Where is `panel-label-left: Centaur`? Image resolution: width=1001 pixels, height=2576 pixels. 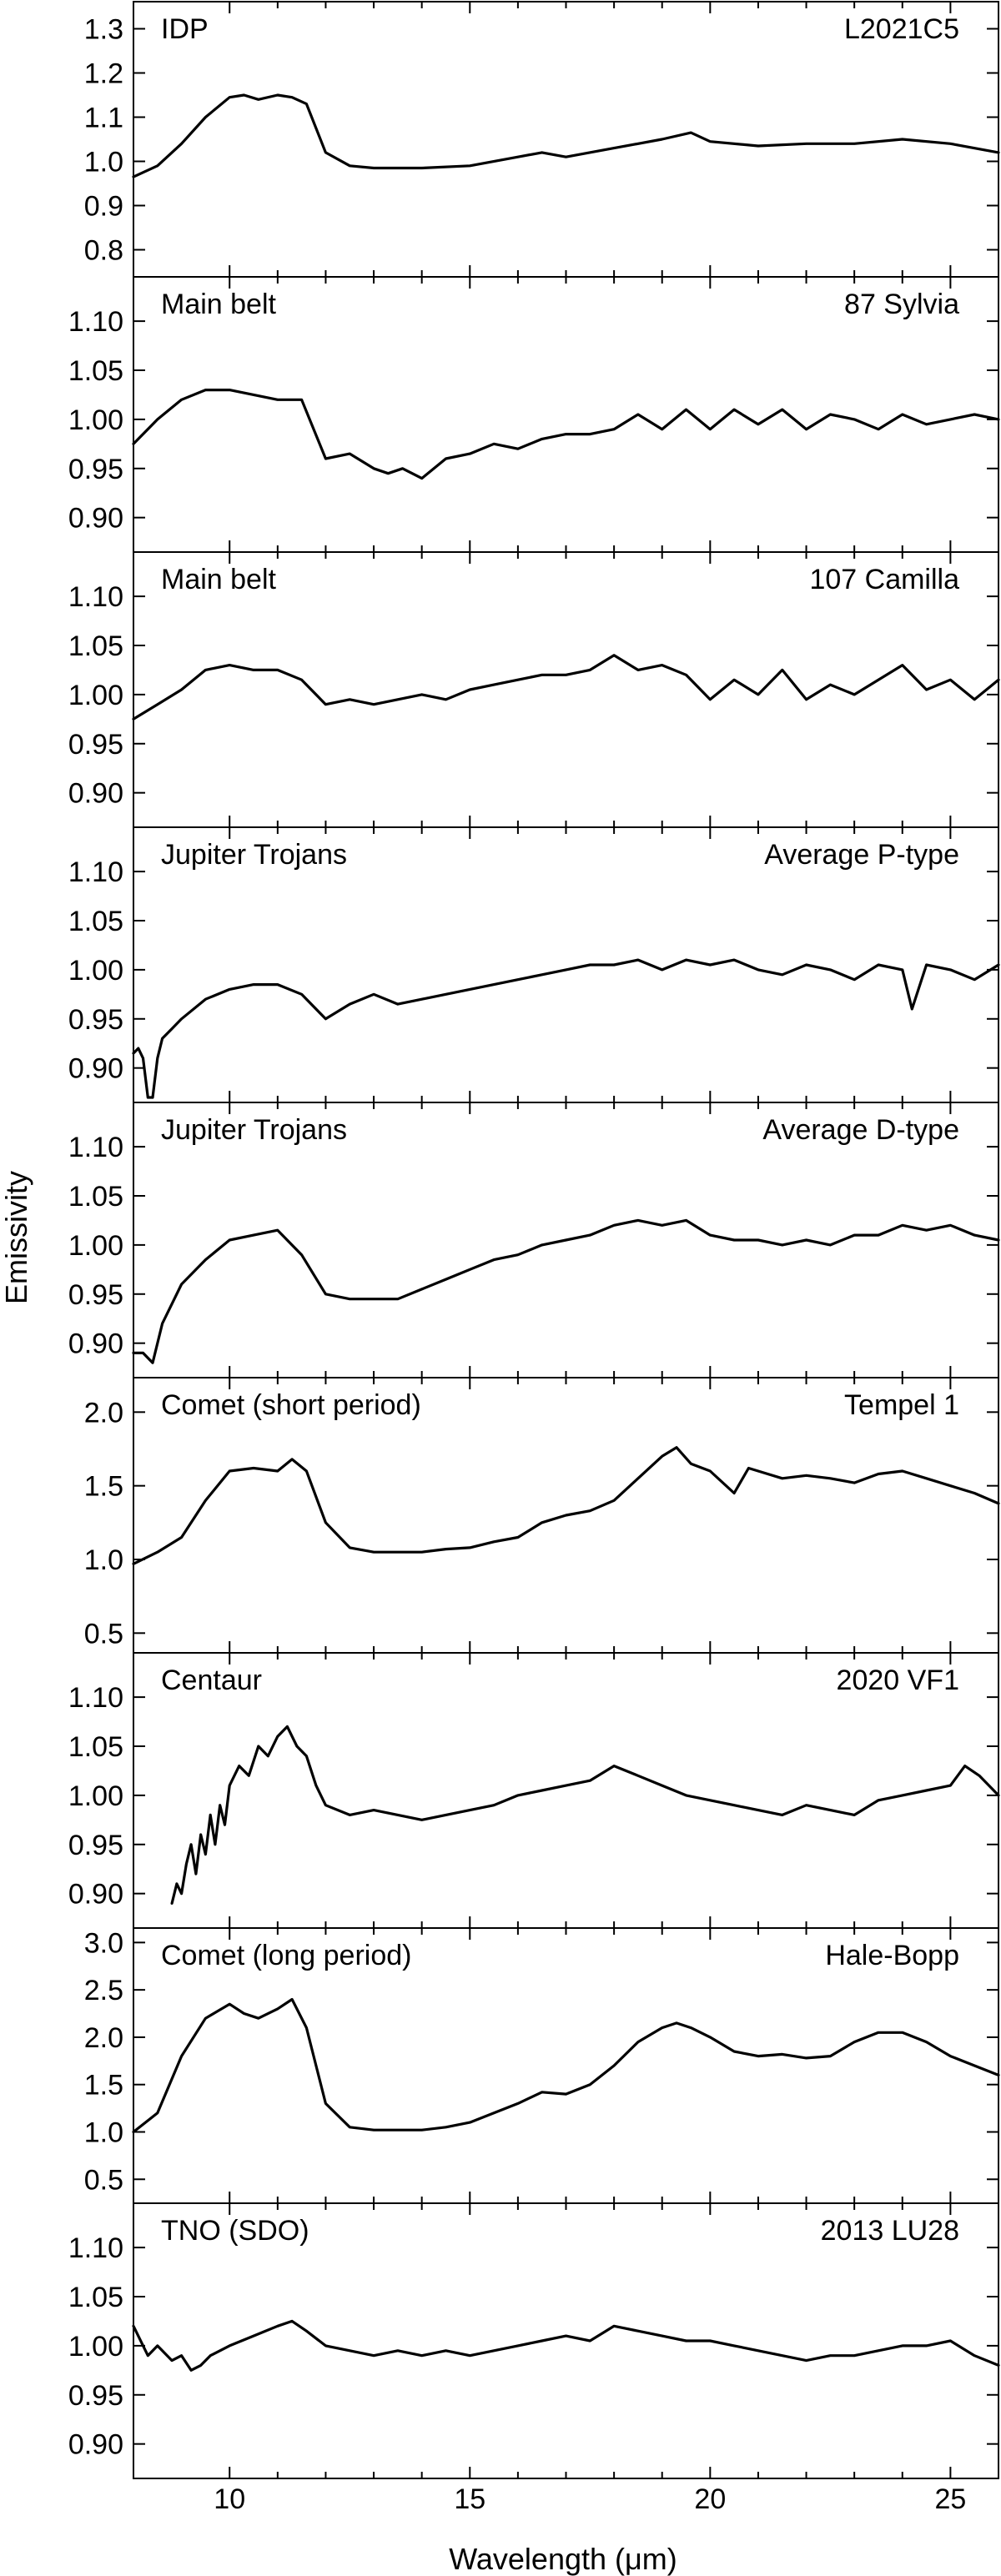 panel-label-left: Centaur is located at coordinates (211, 1680).